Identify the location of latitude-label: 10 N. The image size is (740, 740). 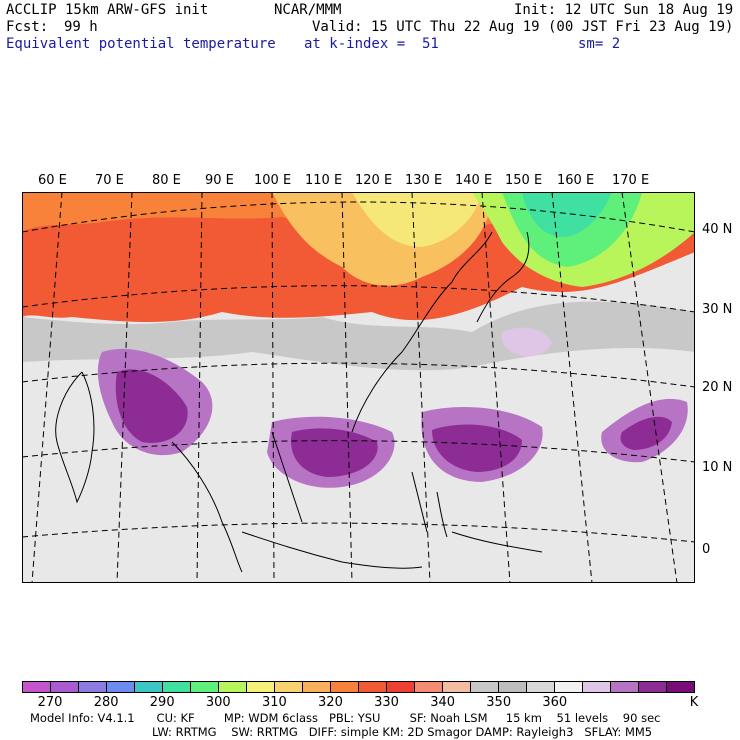
(717, 467).